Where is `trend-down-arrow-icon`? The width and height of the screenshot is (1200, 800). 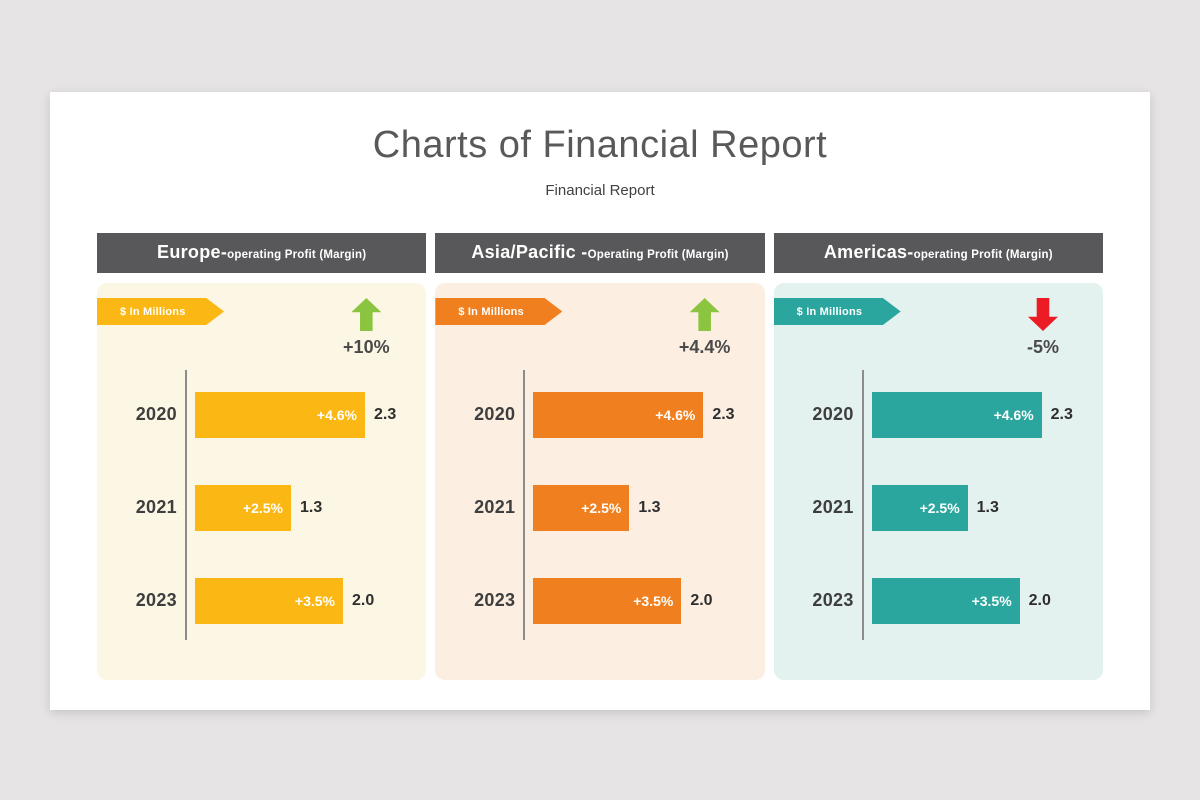
trend-down-arrow-icon is located at coordinates (1042, 314).